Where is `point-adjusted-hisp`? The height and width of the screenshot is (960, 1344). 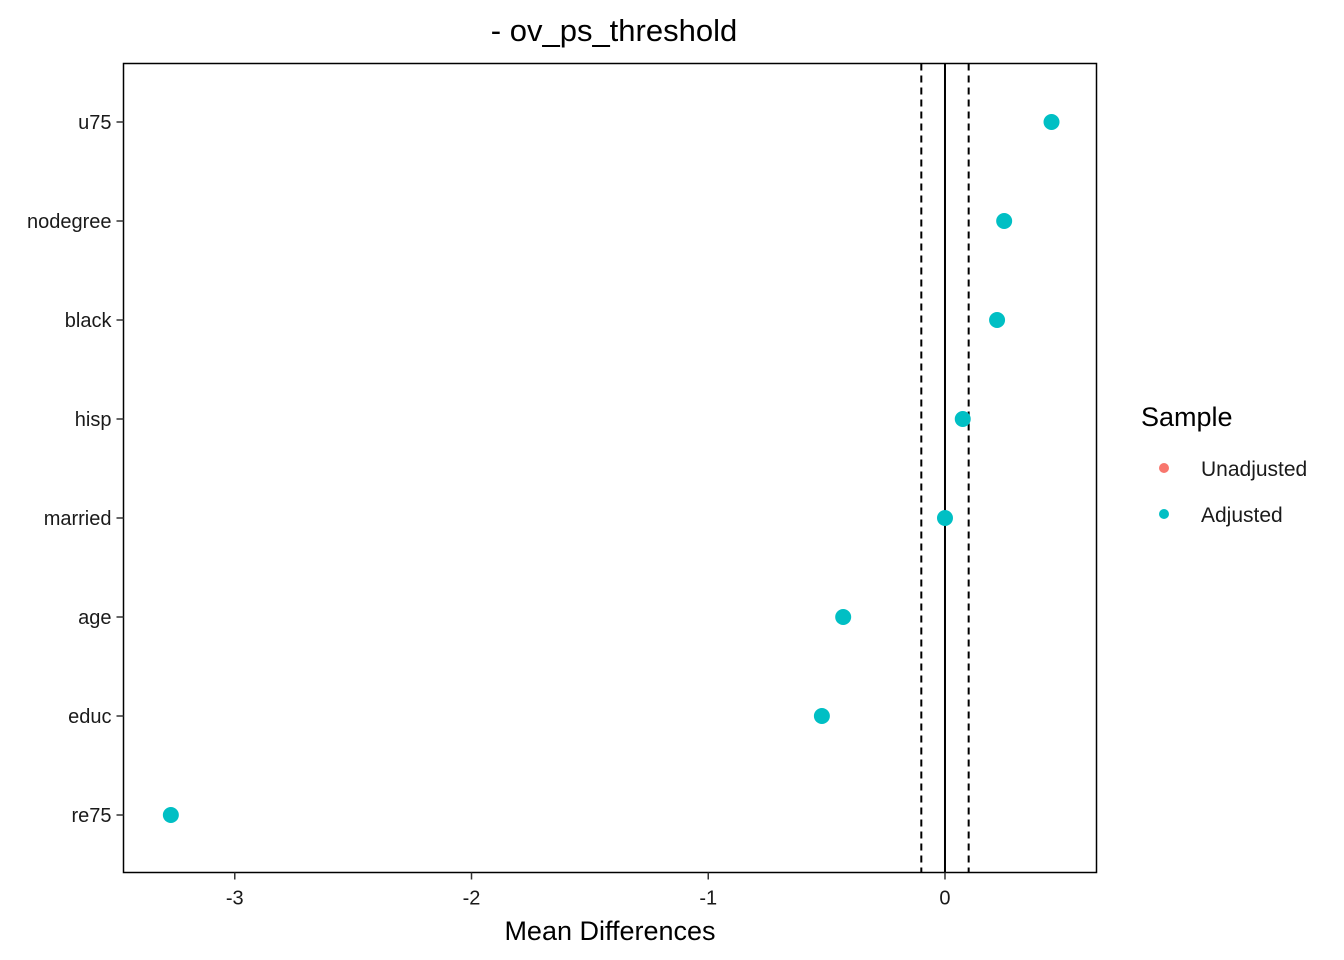
point-adjusted-hisp is located at coordinates (962, 419).